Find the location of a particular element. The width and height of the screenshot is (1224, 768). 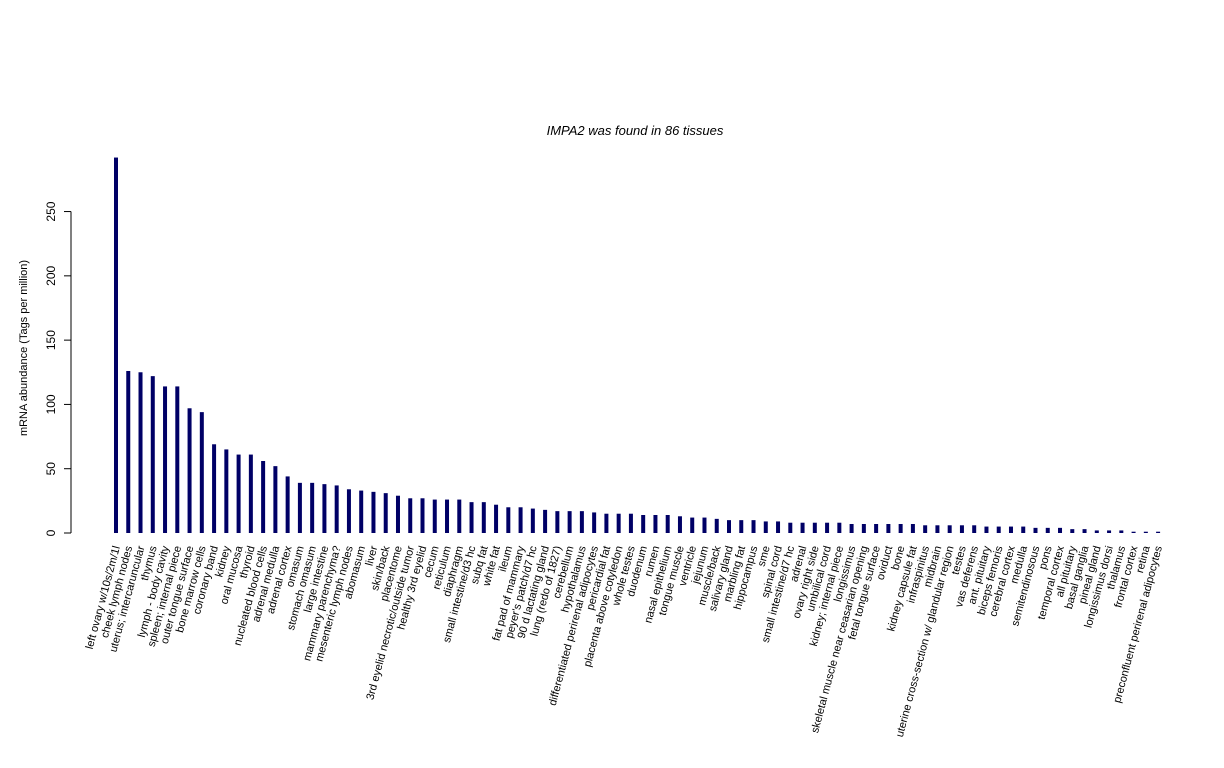

y-tick-label: 0 is located at coordinates (51, 532).